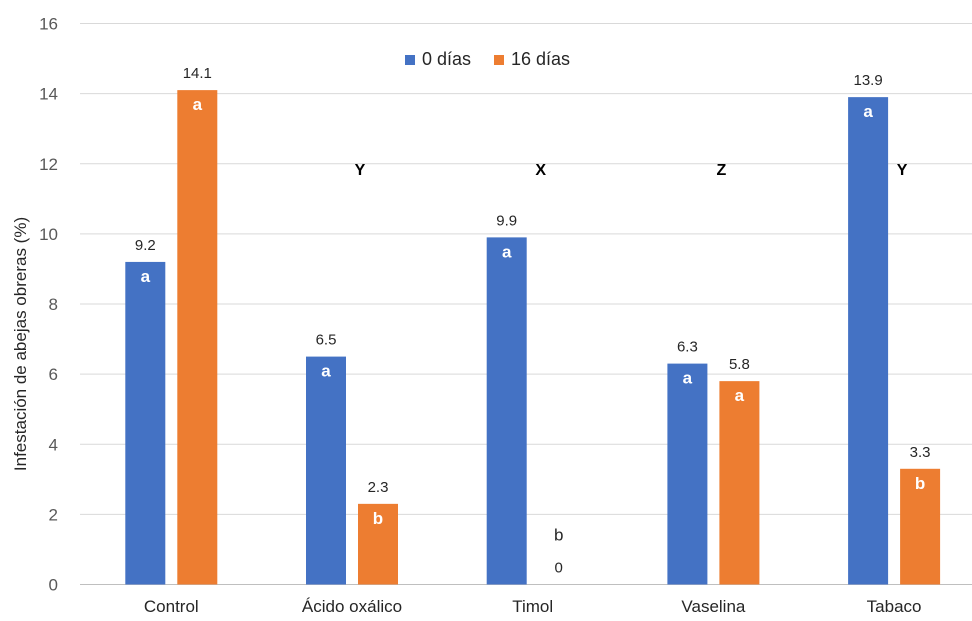 The image size is (972, 621). Describe the element at coordinates (197, 73) in the screenshot. I see `data-label: 14.1` at that location.